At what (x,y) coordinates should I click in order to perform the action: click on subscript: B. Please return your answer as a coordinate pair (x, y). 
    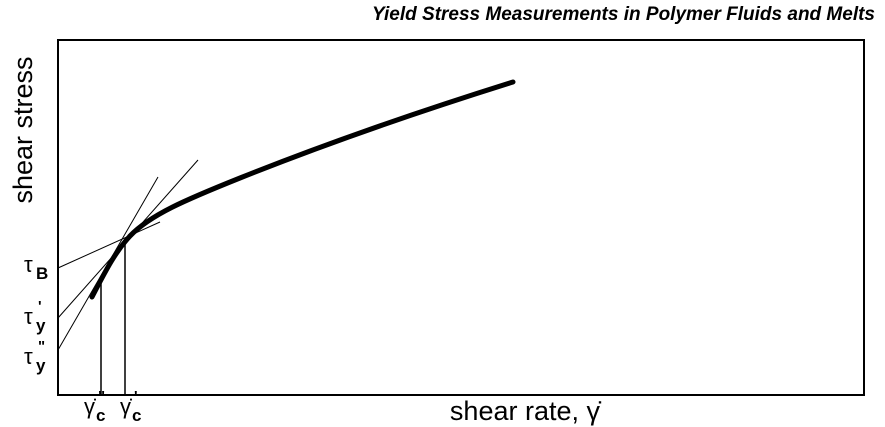
    Looking at the image, I should click on (42, 273).